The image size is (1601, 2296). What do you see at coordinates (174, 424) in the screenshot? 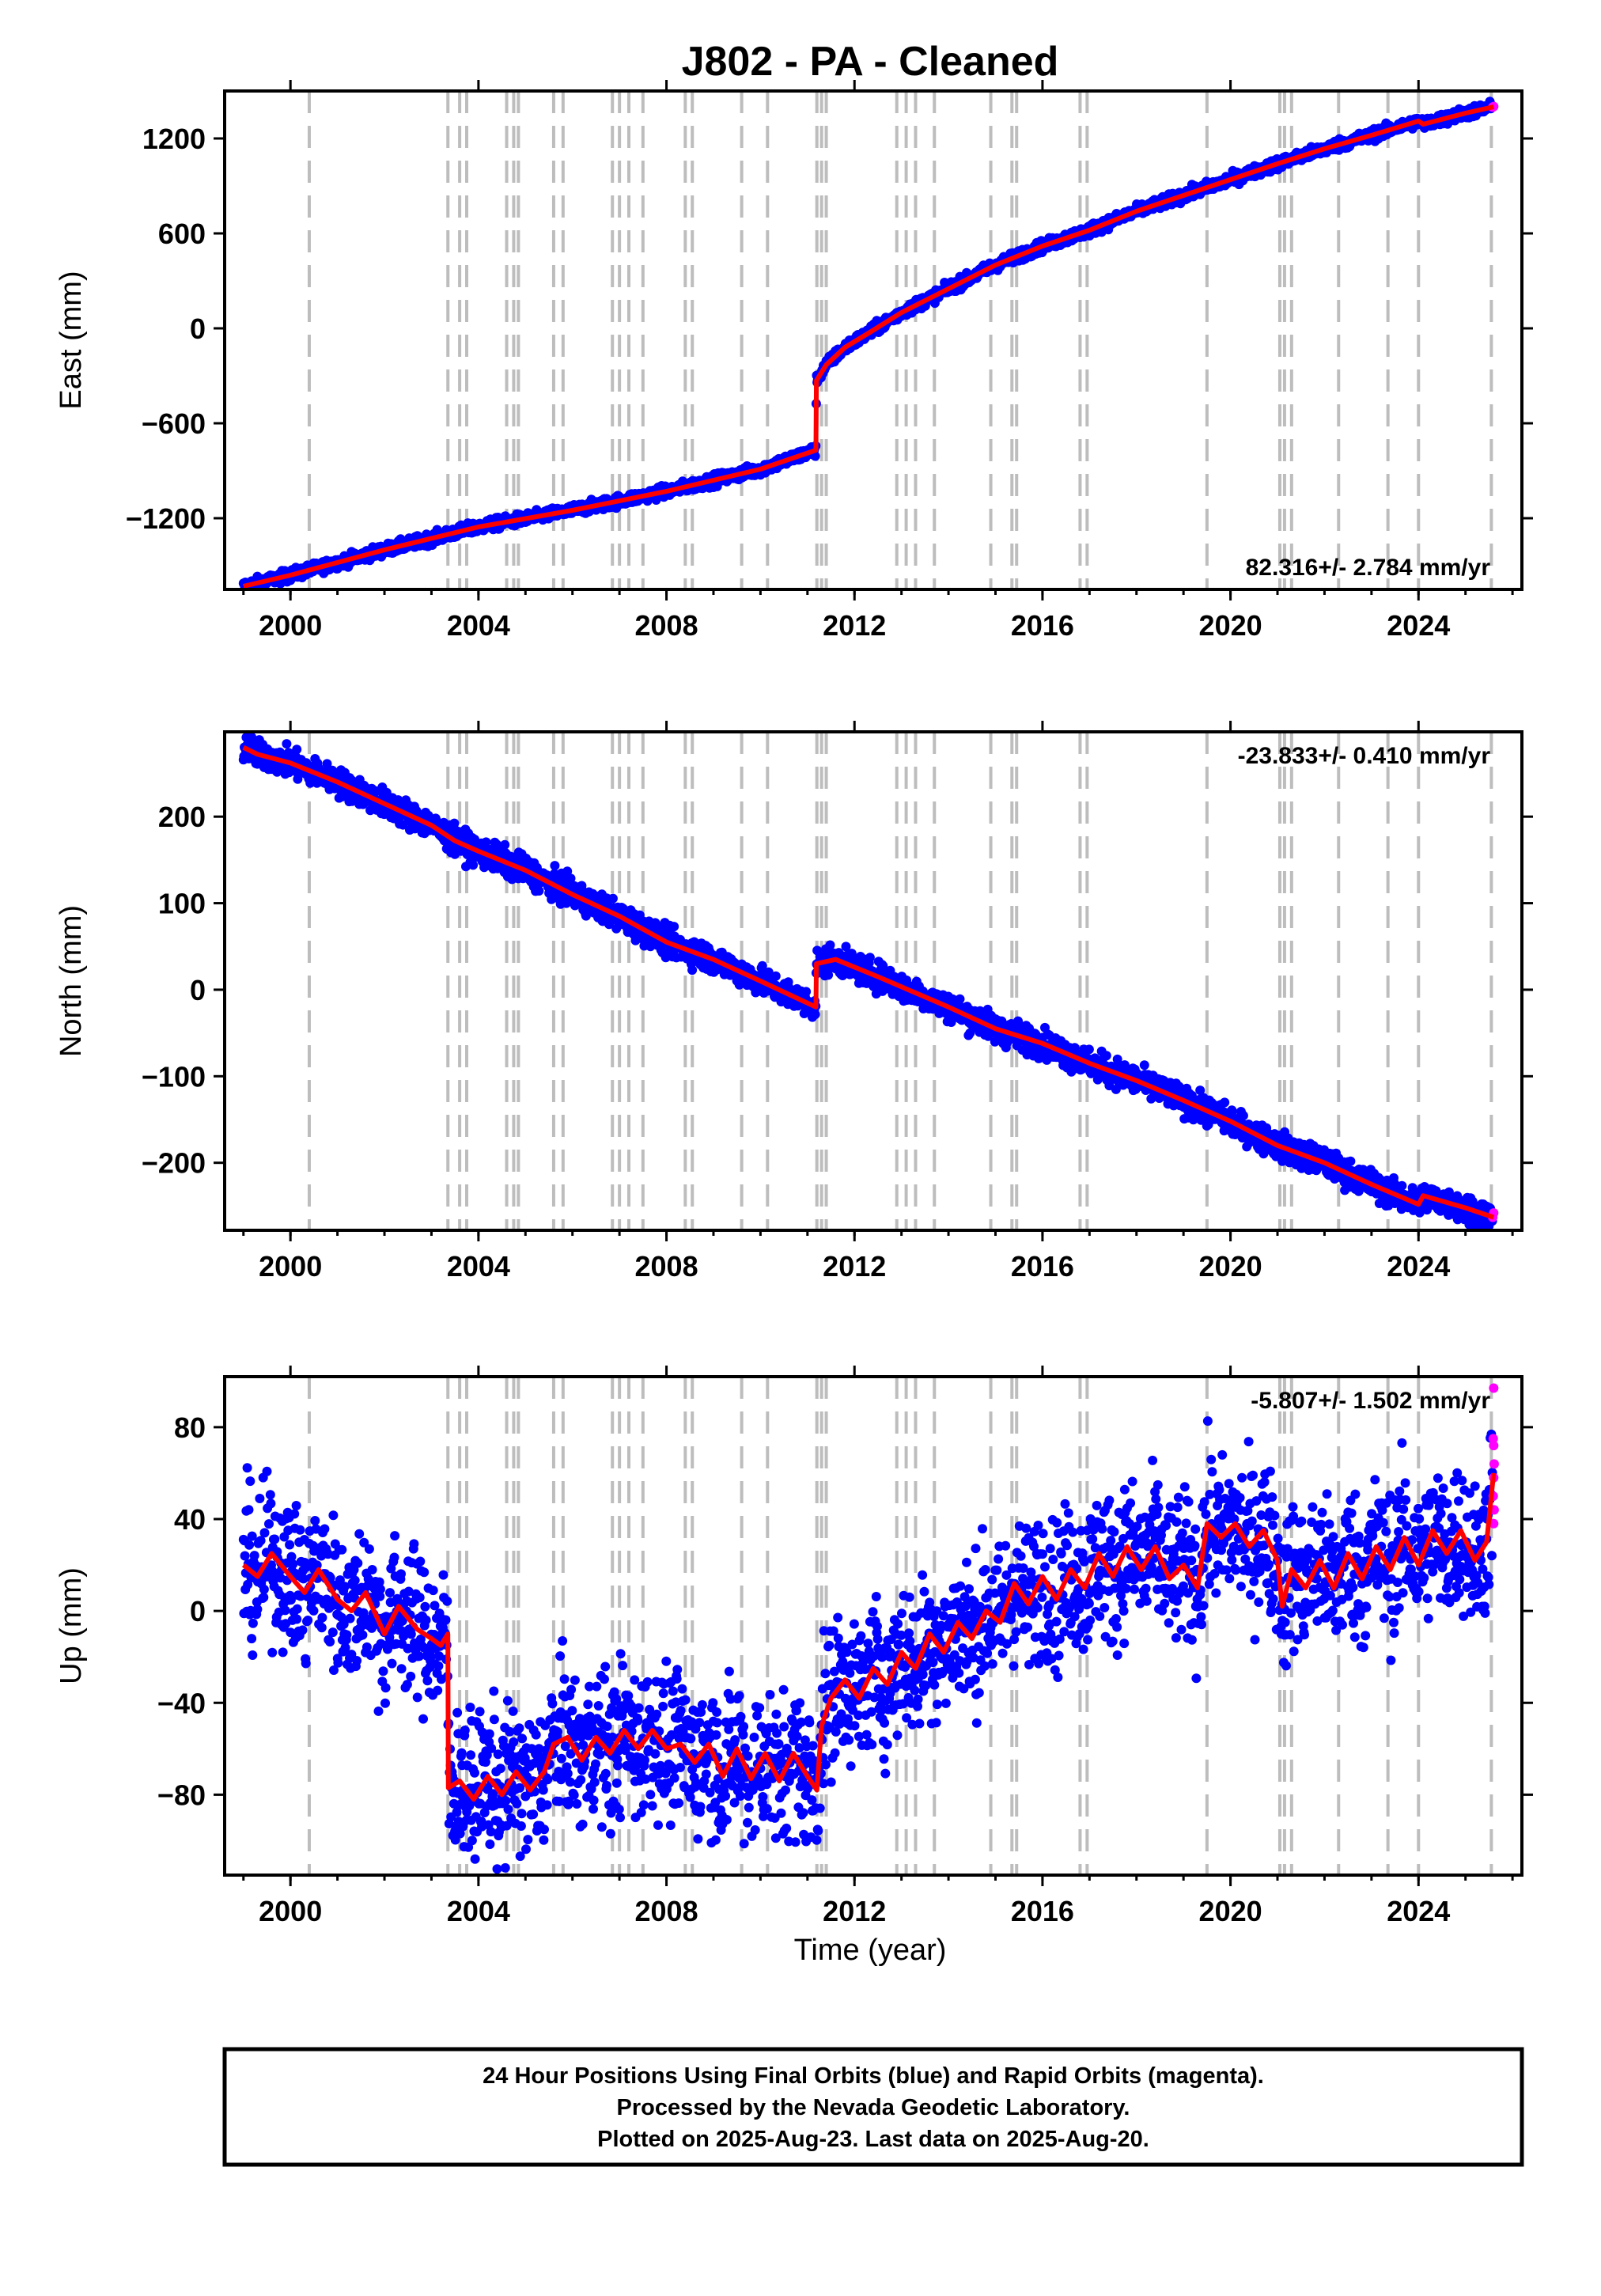
I see `east-y-tick-label: −600` at bounding box center [174, 424].